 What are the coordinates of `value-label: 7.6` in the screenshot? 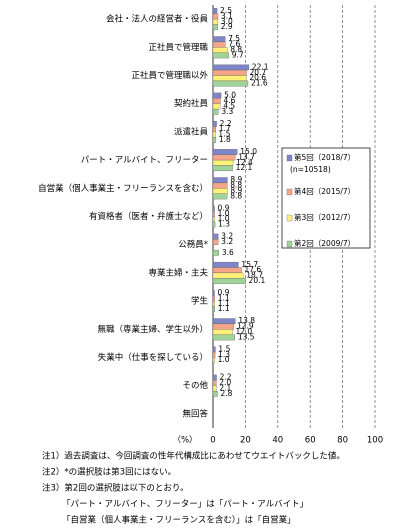 It's located at (234, 44).